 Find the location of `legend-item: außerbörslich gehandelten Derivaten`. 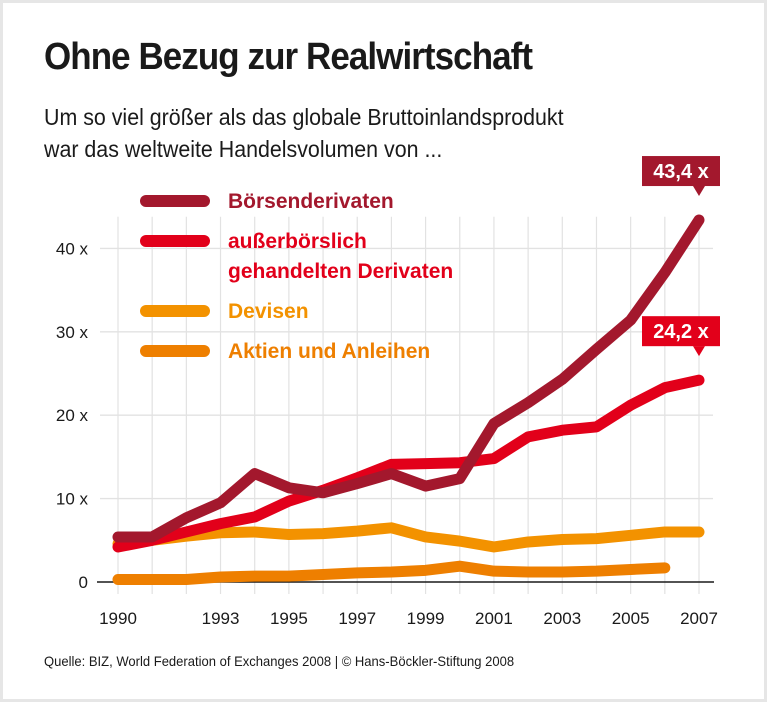

legend-item: außerbörslich gehandelten Derivaten is located at coordinates (296, 256).